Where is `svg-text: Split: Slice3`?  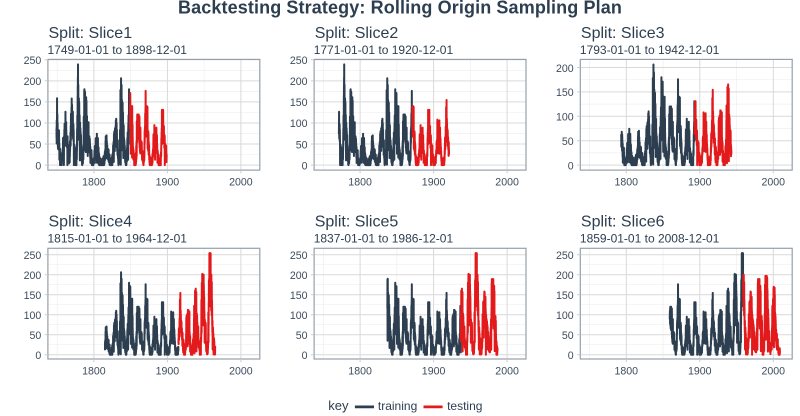 svg-text: Split: Slice3 is located at coordinates (623, 33).